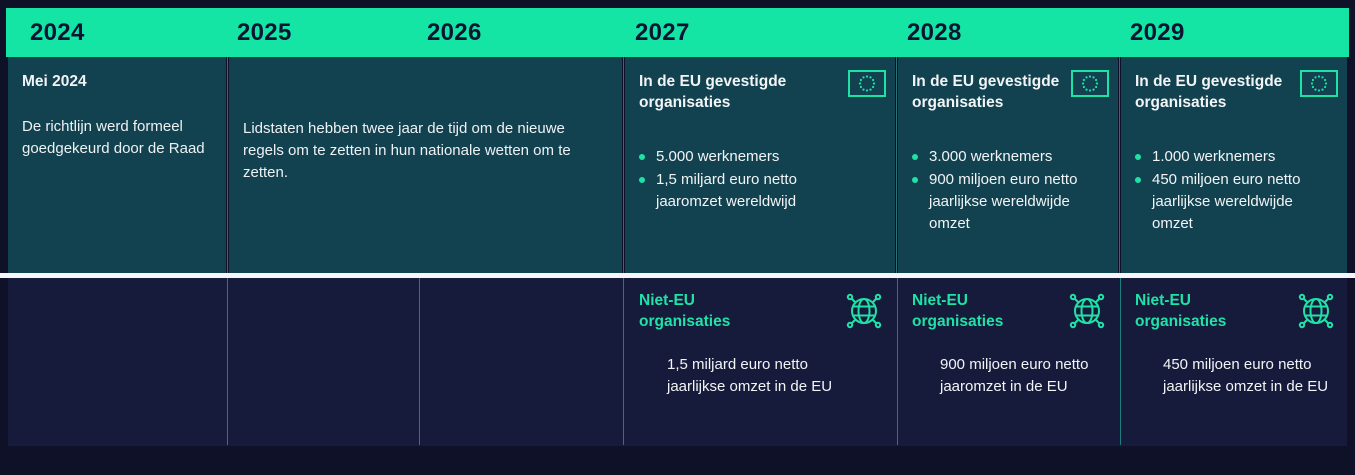  Describe the element at coordinates (57, 32) in the screenshot. I see `year-label-2024: 2024` at that location.